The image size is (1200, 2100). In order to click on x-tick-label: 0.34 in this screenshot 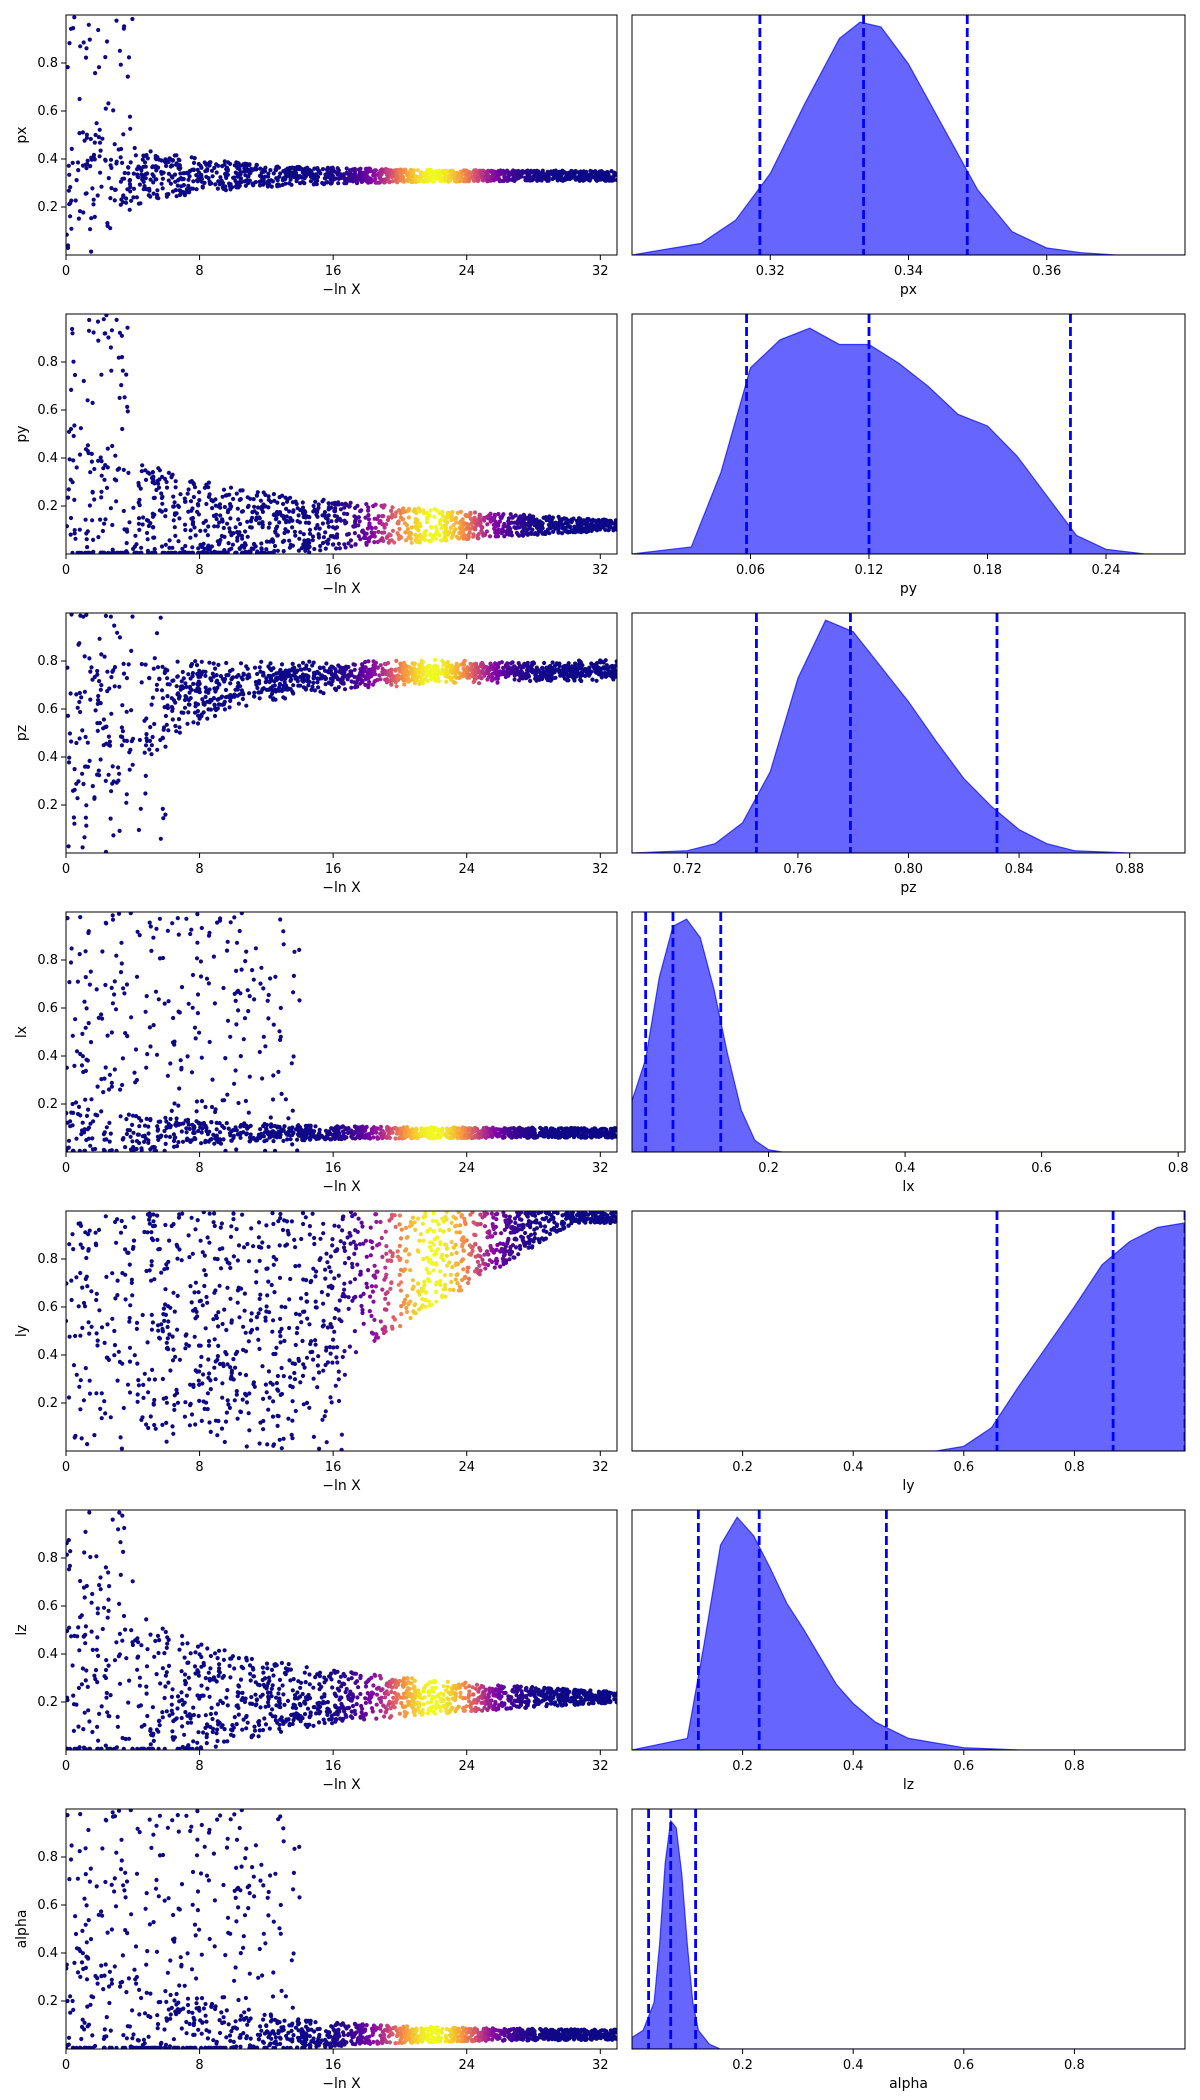, I will do `click(908, 271)`.